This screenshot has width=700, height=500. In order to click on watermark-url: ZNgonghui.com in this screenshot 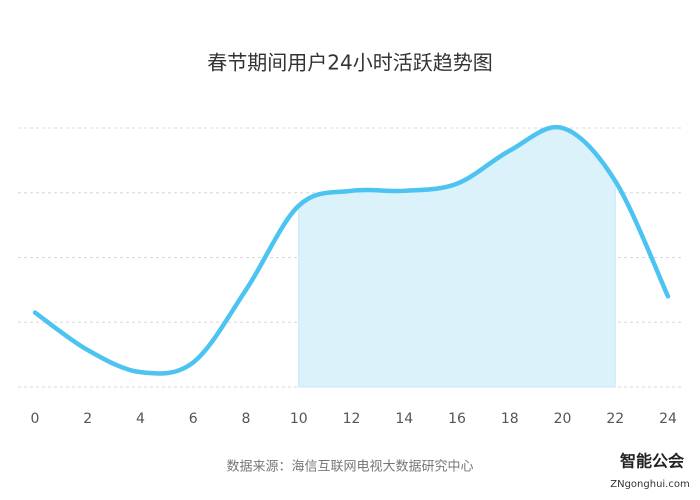, I will do `click(649, 484)`.